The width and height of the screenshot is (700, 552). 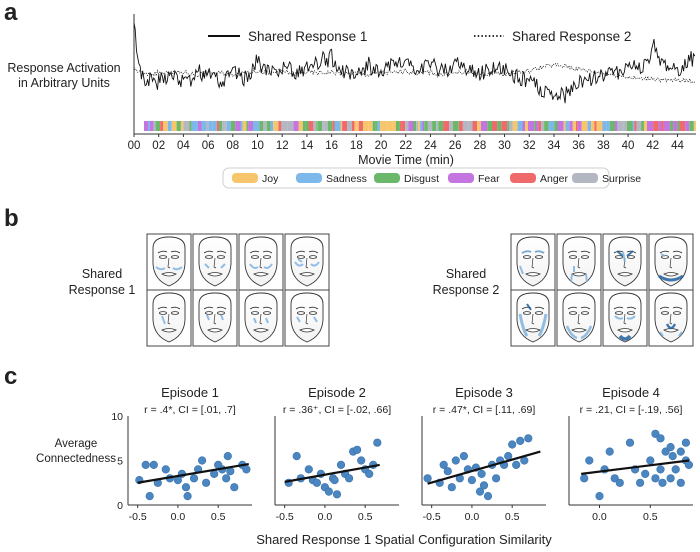 What do you see at coordinates (419, 36) in the screenshot?
I see `panel-a-legend: Shared Response 1 Shared Response 2` at bounding box center [419, 36].